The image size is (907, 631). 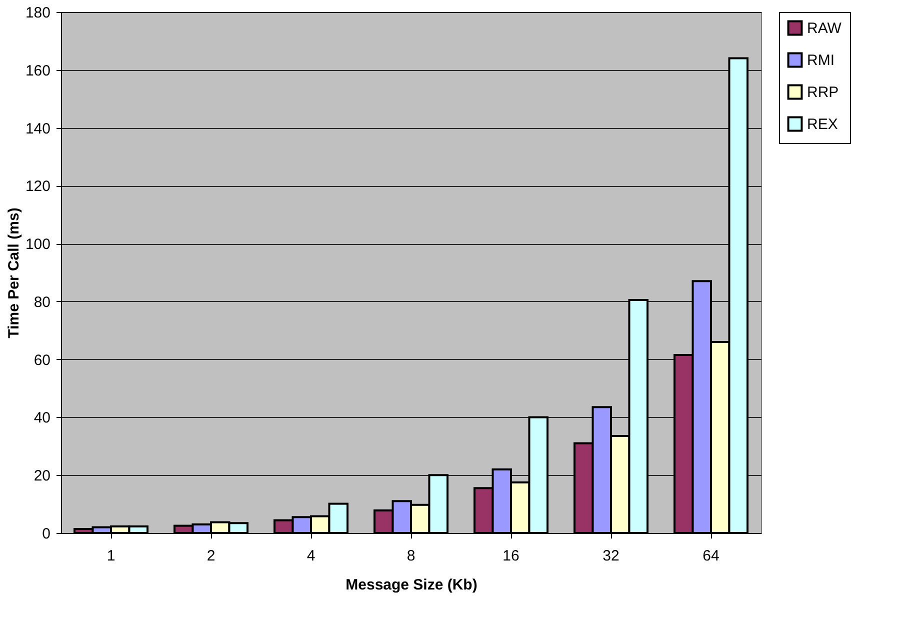 What do you see at coordinates (37, 187) in the screenshot?
I see `y-tick-label: 120` at bounding box center [37, 187].